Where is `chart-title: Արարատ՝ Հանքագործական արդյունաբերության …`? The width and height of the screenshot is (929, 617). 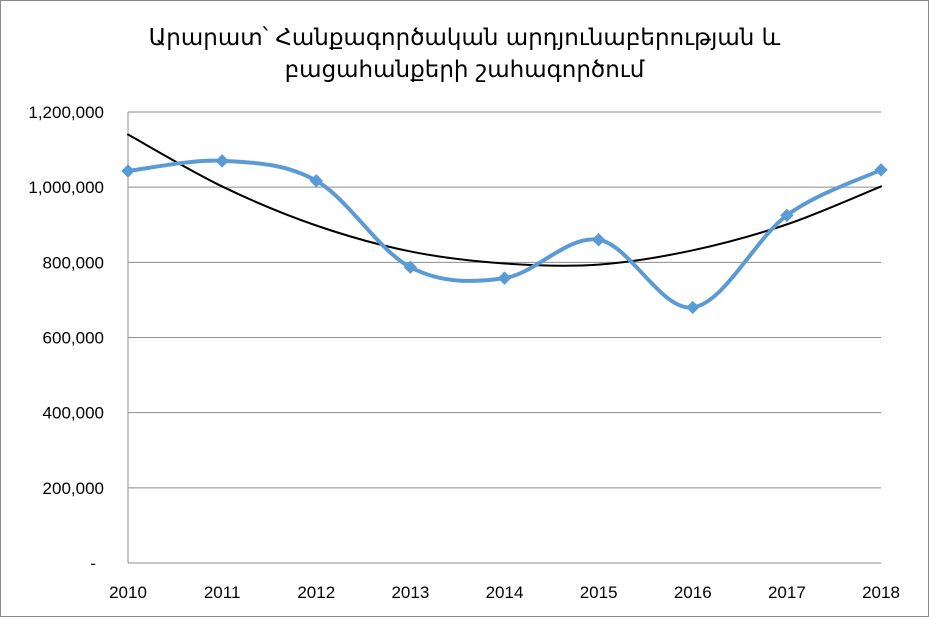
chart-title: Արարատ՝ Հանքագործական արդյունաբերության … is located at coordinates (464, 54).